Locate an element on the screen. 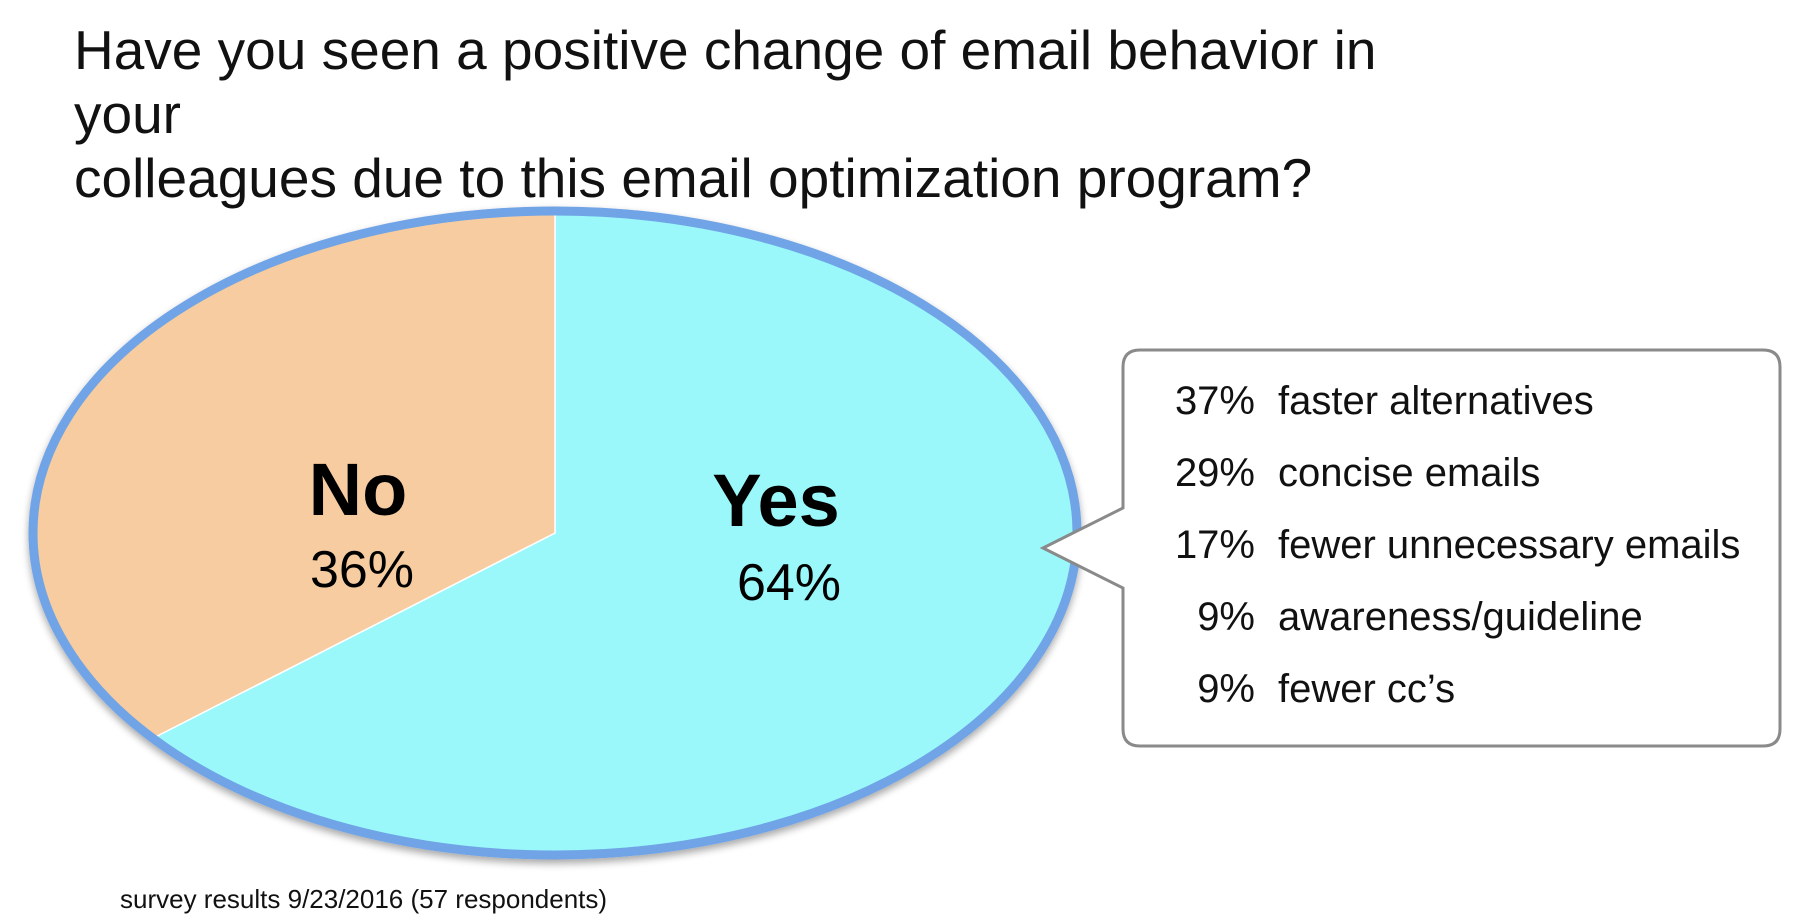 The width and height of the screenshot is (1794, 922). callout-reason: awareness/guideline is located at coordinates (1460, 617).